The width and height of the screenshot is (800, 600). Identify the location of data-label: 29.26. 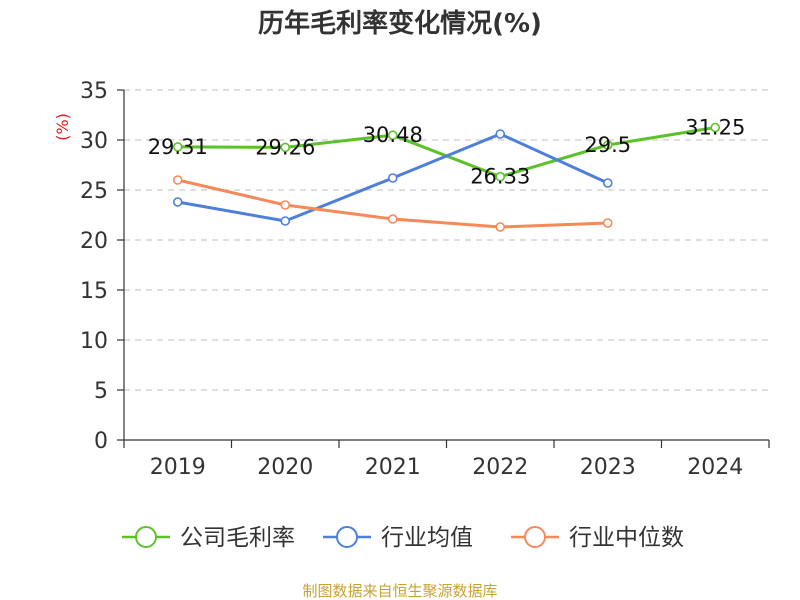
(285, 147).